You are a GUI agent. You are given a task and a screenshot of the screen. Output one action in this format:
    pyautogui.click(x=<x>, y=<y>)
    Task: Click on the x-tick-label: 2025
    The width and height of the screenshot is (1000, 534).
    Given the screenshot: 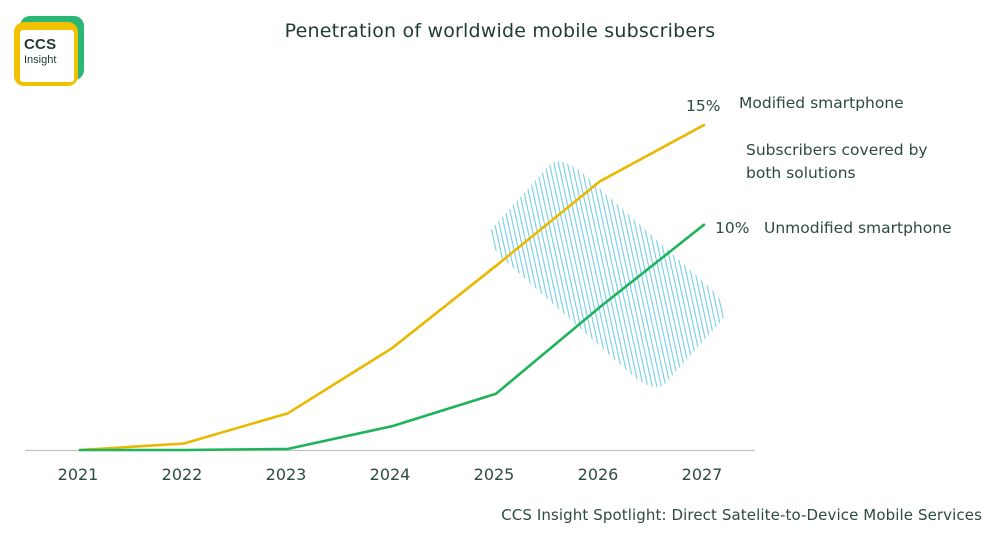 What is the action you would take?
    pyautogui.click(x=494, y=474)
    